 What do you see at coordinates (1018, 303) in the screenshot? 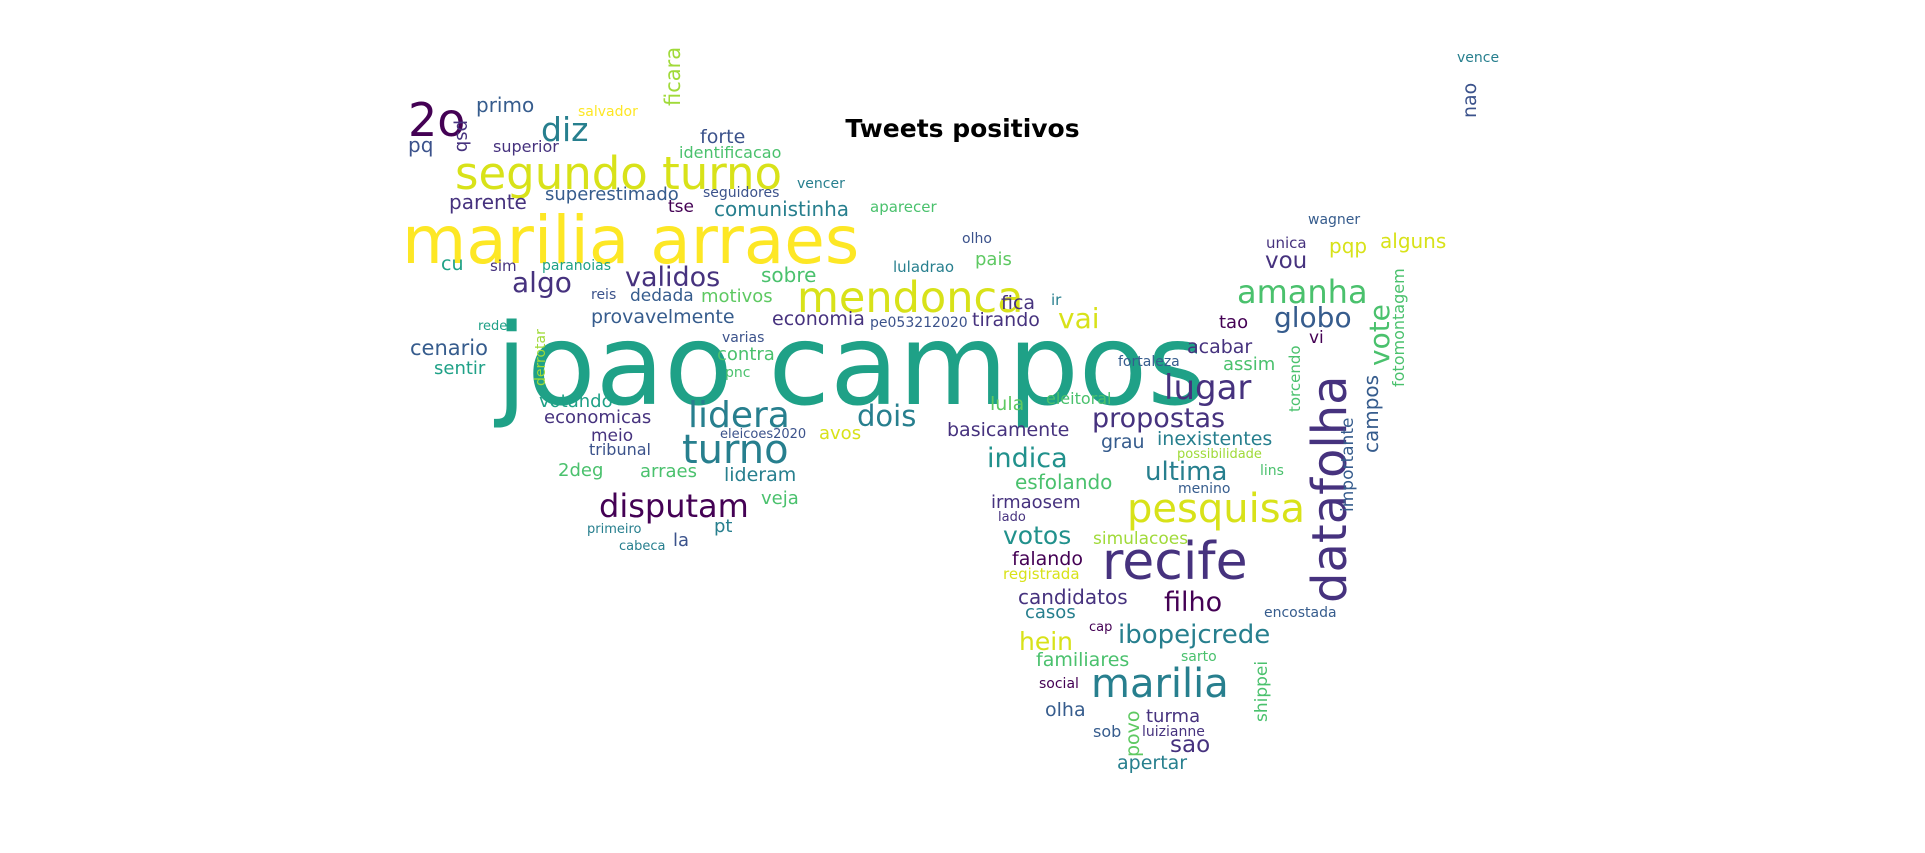
I see `word-fica: fica` at bounding box center [1018, 303].